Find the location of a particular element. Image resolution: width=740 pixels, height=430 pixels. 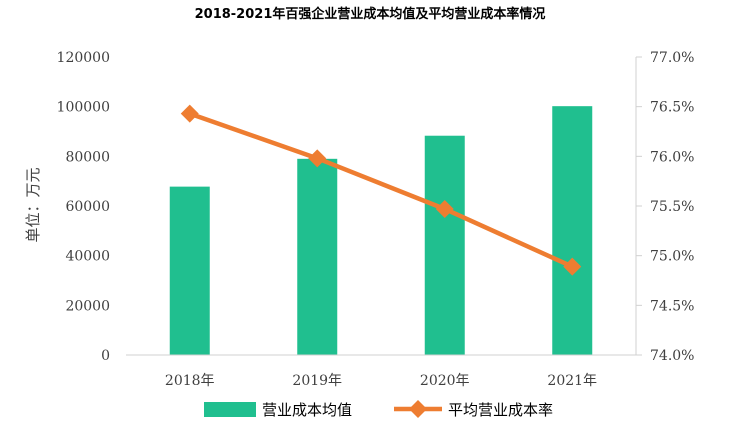

y-right-tick-label: 77.0% is located at coordinates (672, 58).